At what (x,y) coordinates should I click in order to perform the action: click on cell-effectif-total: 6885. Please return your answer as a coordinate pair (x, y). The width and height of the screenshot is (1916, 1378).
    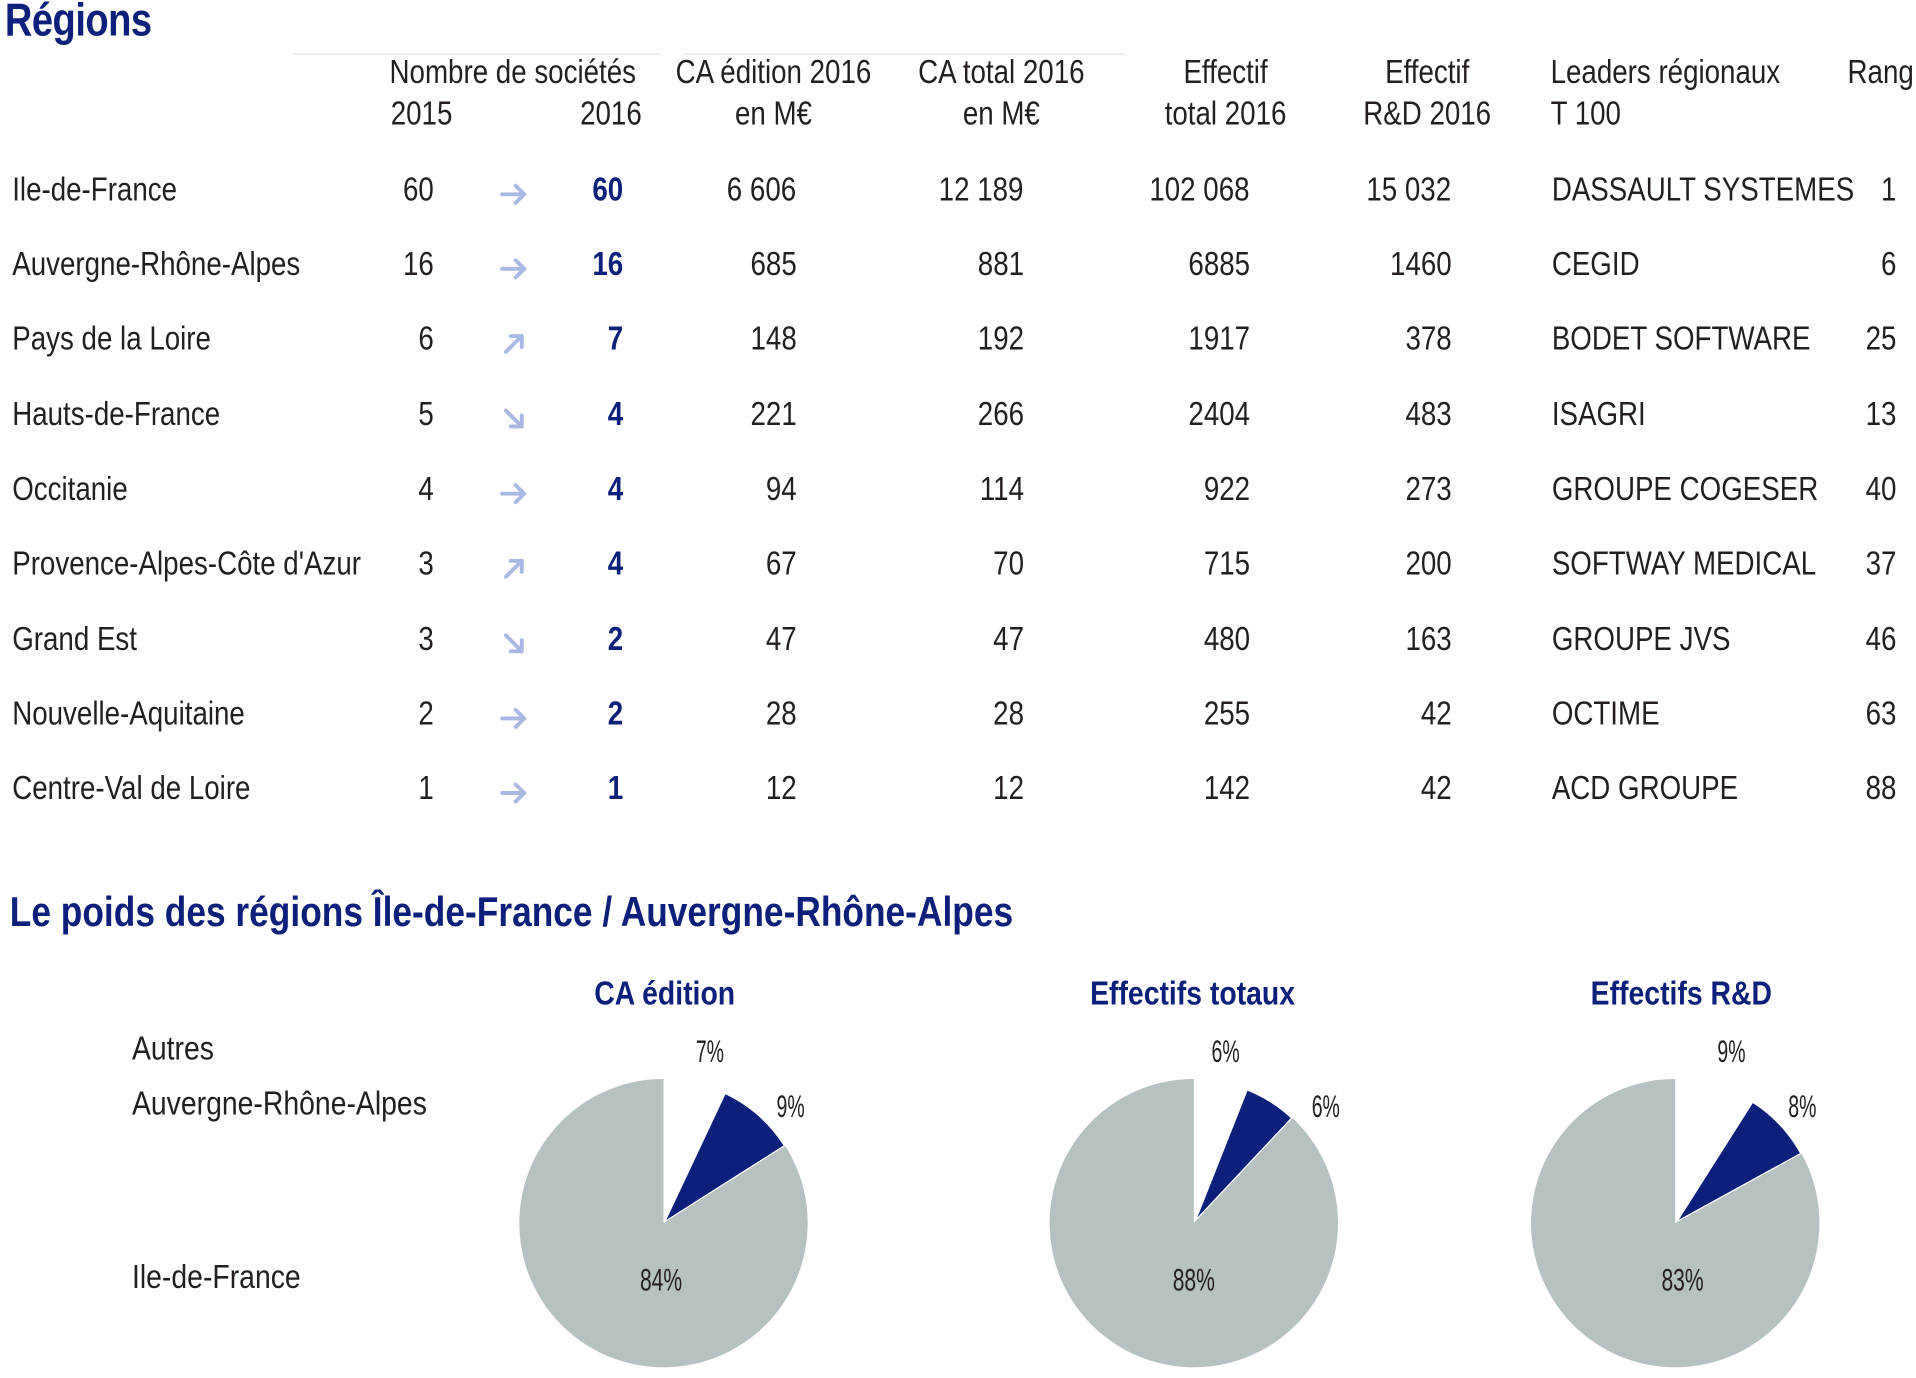
    Looking at the image, I should click on (1219, 264).